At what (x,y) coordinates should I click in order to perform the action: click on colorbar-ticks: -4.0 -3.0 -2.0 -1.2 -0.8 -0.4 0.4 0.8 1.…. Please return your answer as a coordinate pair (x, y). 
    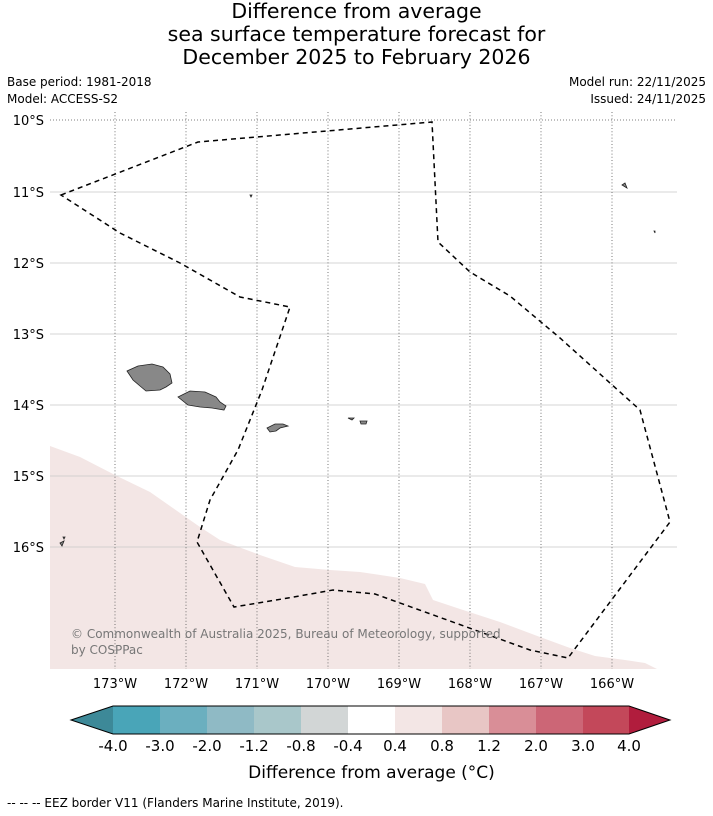
    Looking at the image, I should click on (369, 746).